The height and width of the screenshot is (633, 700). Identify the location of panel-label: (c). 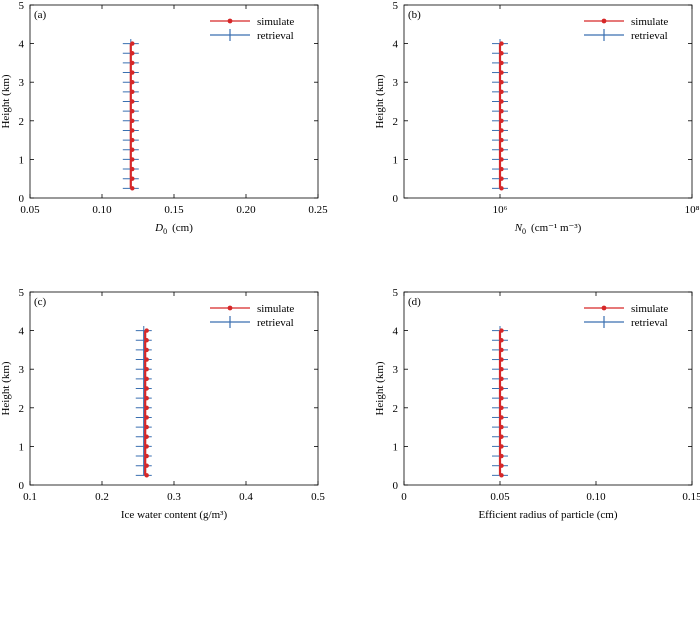
(40, 302).